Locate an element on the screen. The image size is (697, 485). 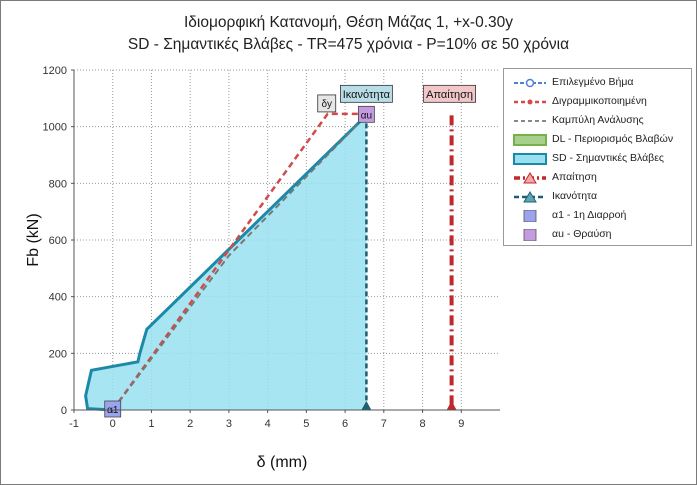
legend-item: DL - Περιορισμός Βλαβών is located at coordinates (599, 140).